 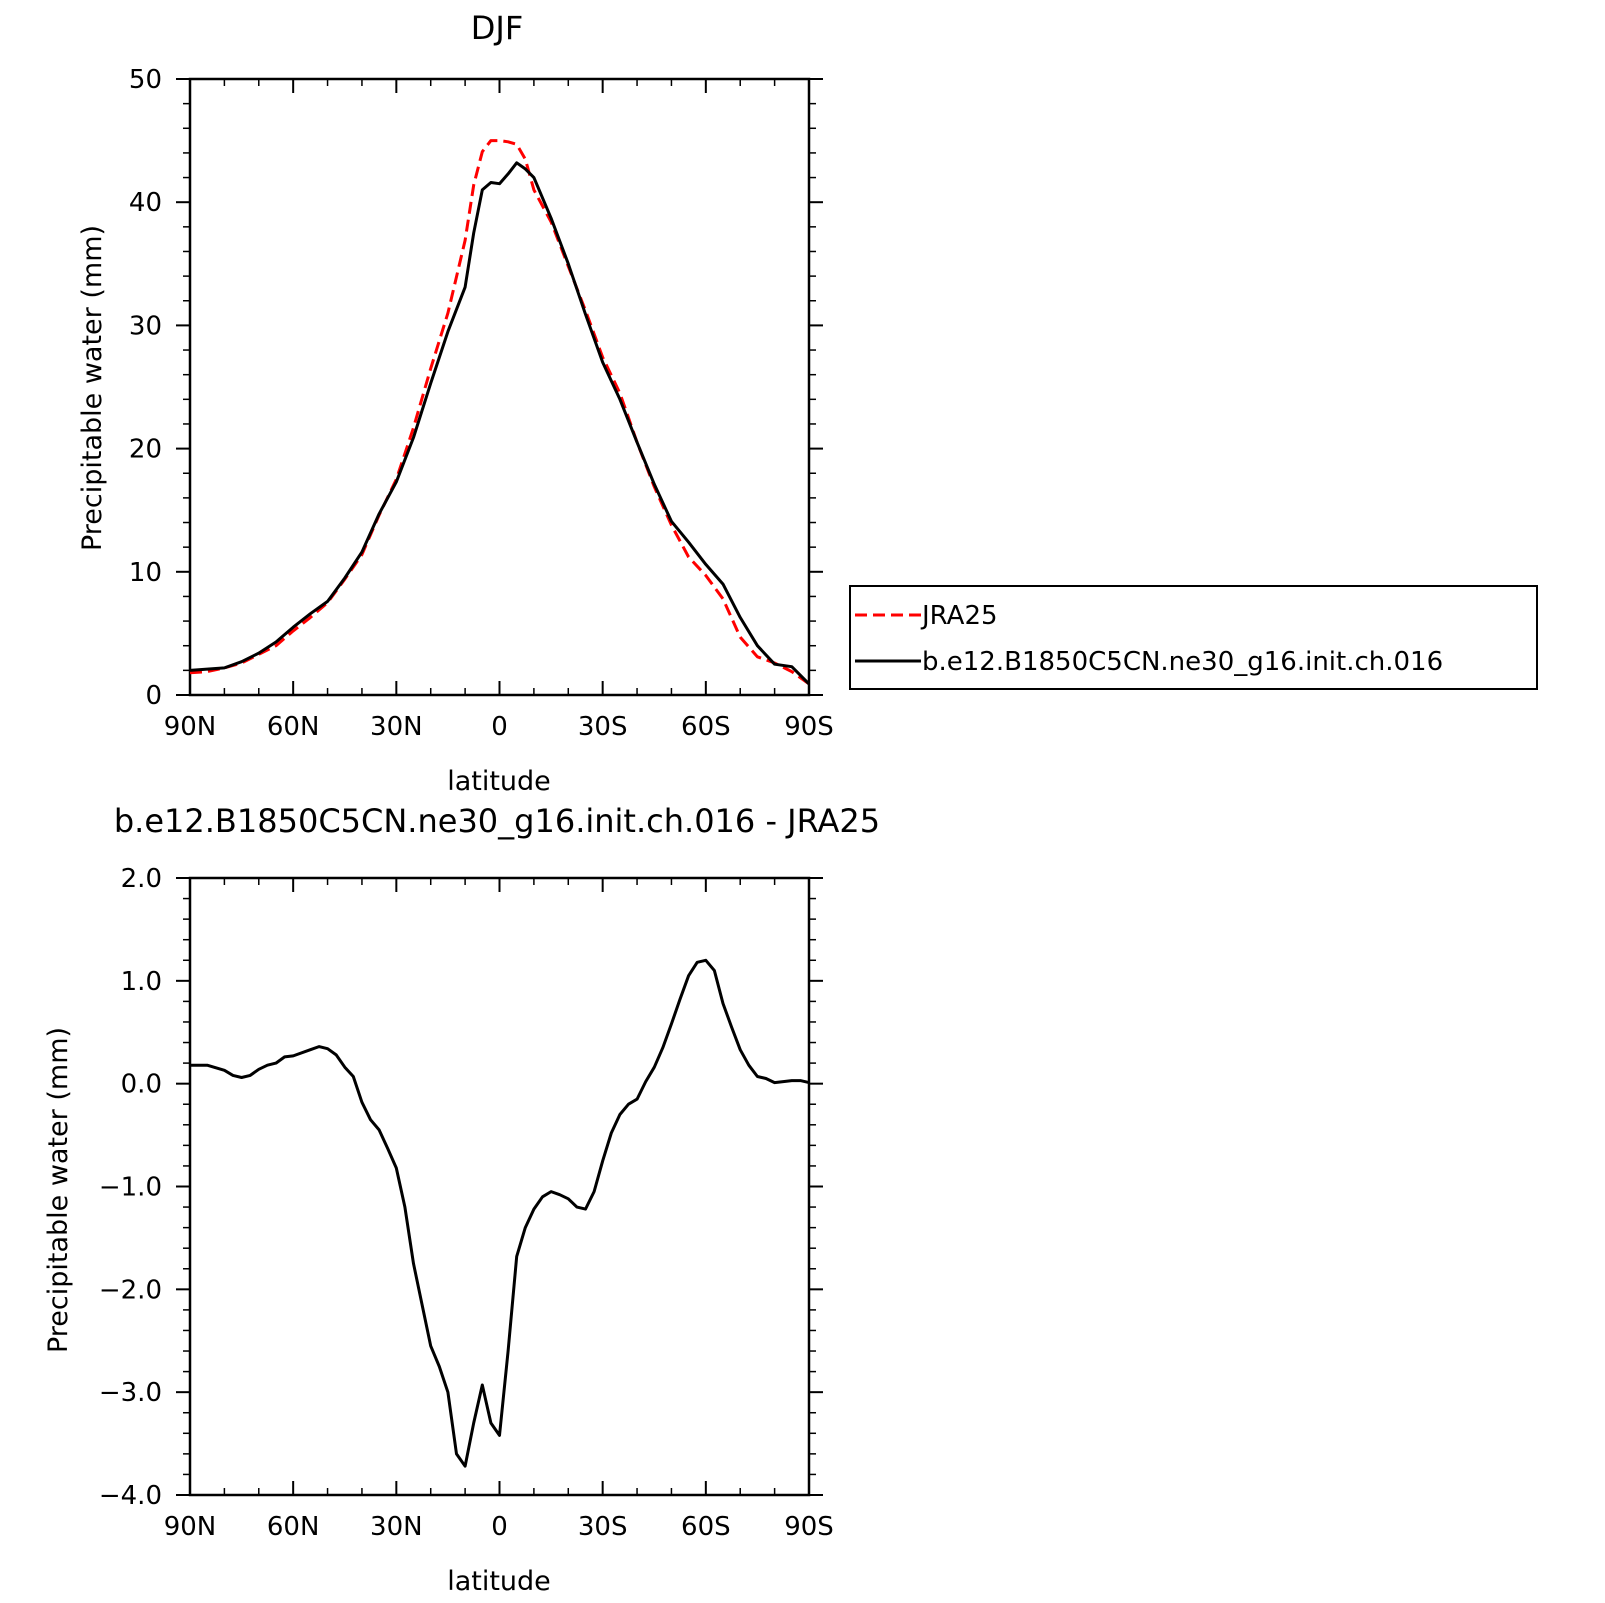 What do you see at coordinates (130, 1290) in the screenshot?
I see `bottom-y-tick-label: −2.0` at bounding box center [130, 1290].